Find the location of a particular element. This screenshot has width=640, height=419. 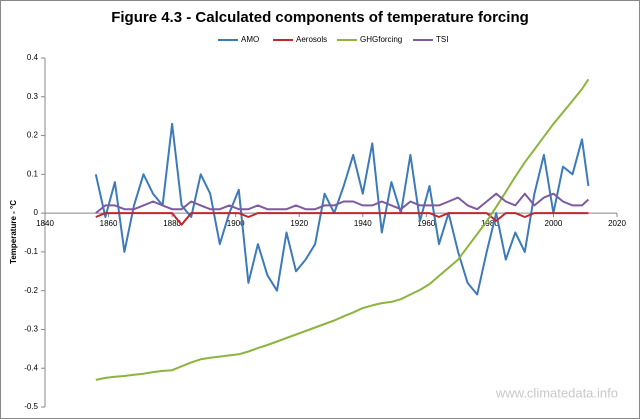

y-tick-label: -0.1 is located at coordinates (31, 251).